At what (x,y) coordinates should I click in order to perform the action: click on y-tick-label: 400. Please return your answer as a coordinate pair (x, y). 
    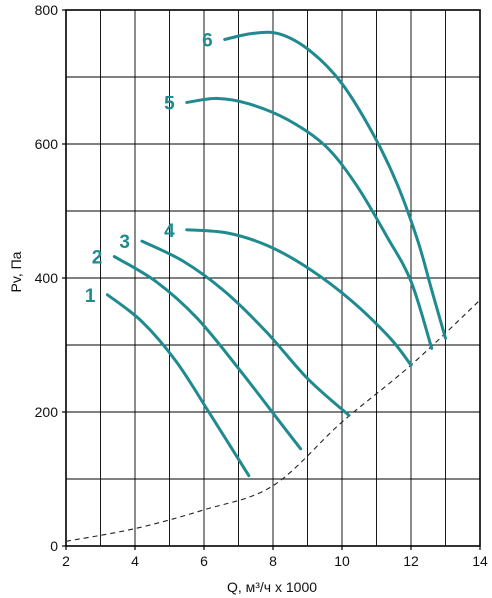
    Looking at the image, I should click on (47, 278).